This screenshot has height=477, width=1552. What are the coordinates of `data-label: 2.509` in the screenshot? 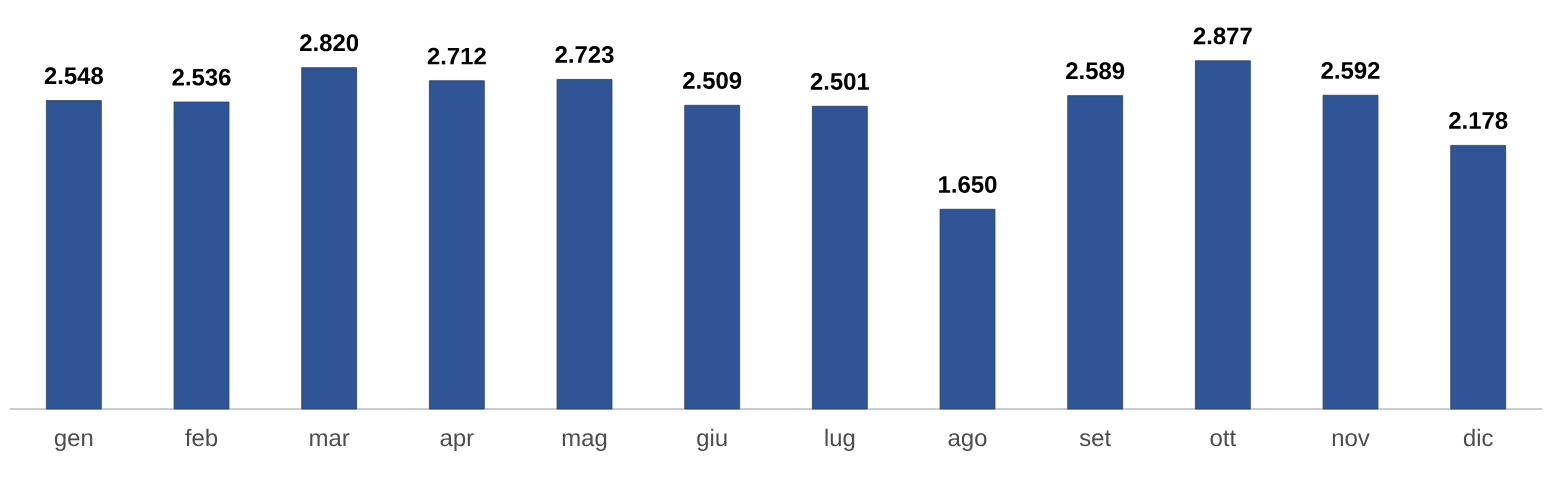 It's located at (712, 80).